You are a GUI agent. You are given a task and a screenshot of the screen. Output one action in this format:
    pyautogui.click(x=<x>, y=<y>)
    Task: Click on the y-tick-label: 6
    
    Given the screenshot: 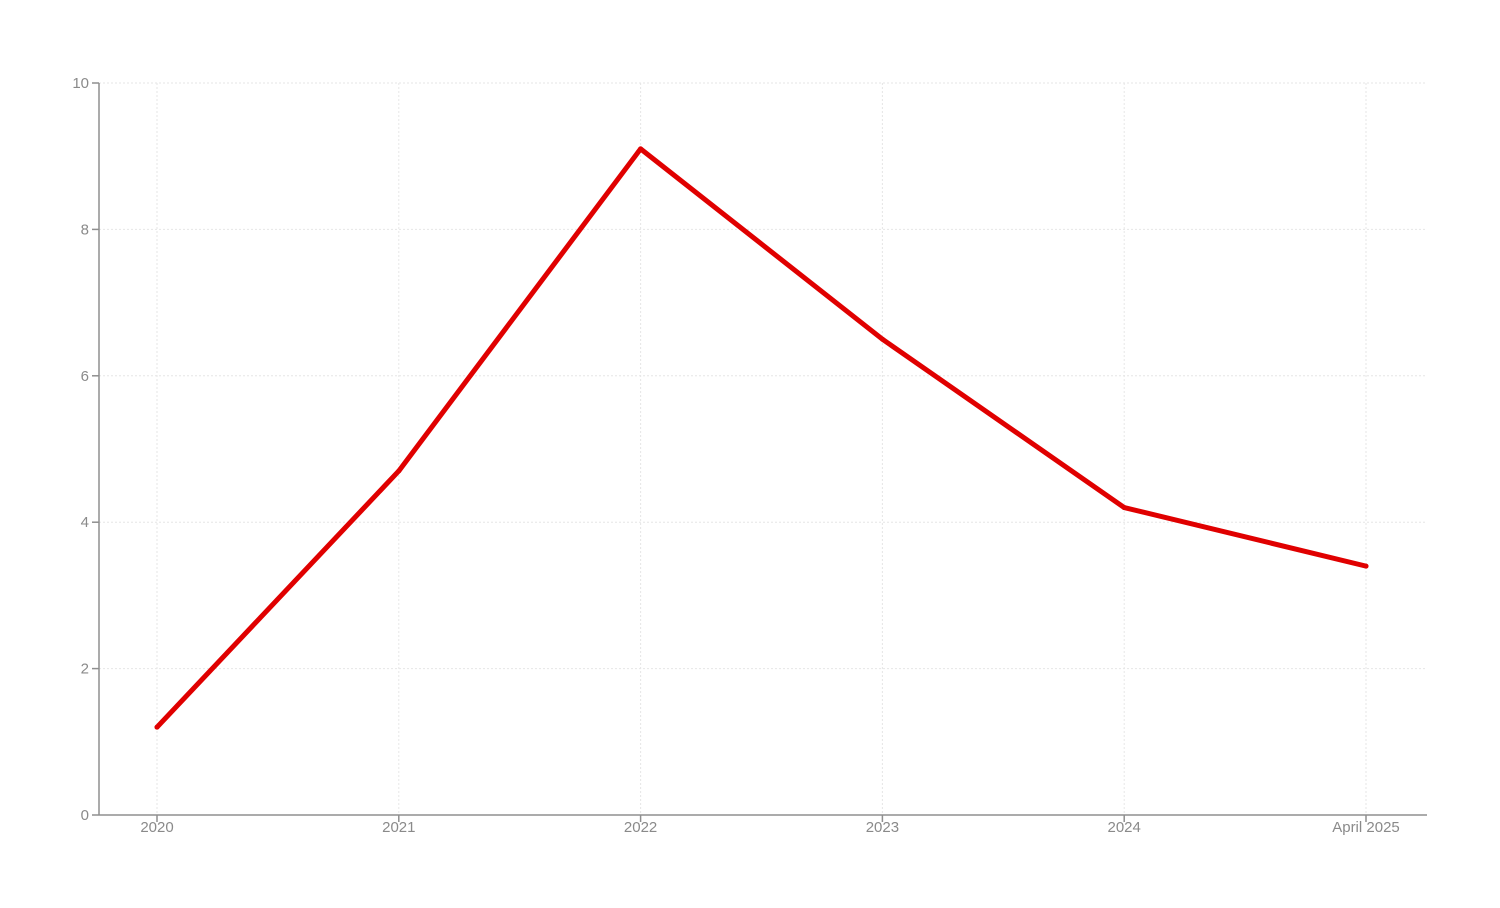 What is the action you would take?
    pyautogui.click(x=85, y=376)
    